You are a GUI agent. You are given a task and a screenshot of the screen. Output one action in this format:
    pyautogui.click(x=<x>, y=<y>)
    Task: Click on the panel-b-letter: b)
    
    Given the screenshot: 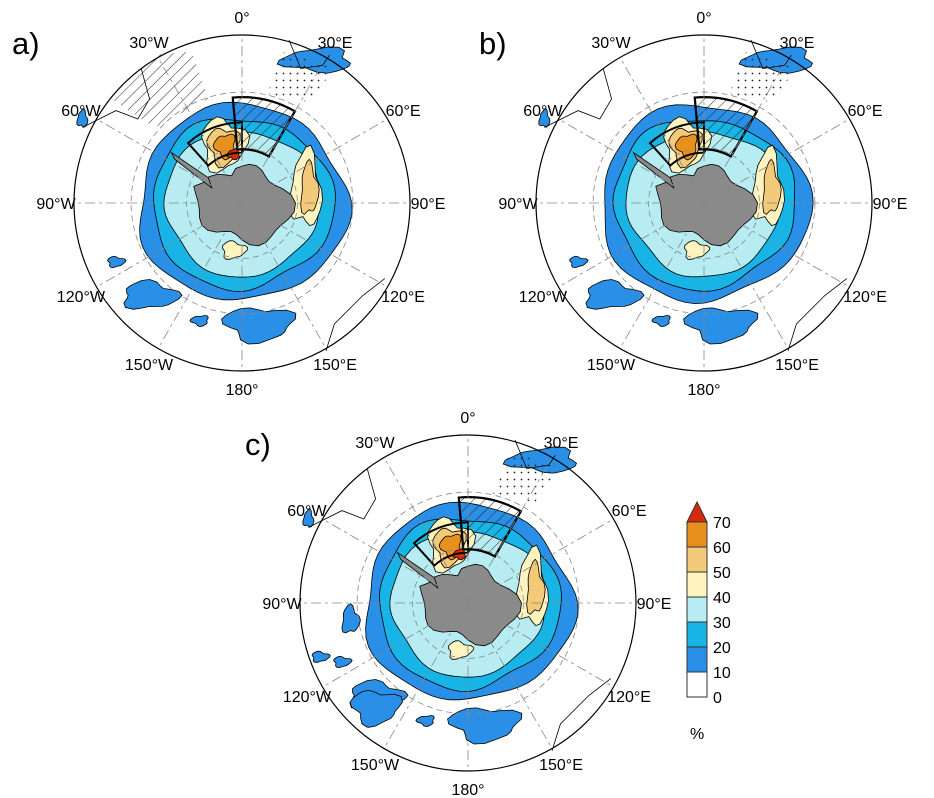 What is the action you would take?
    pyautogui.click(x=493, y=43)
    